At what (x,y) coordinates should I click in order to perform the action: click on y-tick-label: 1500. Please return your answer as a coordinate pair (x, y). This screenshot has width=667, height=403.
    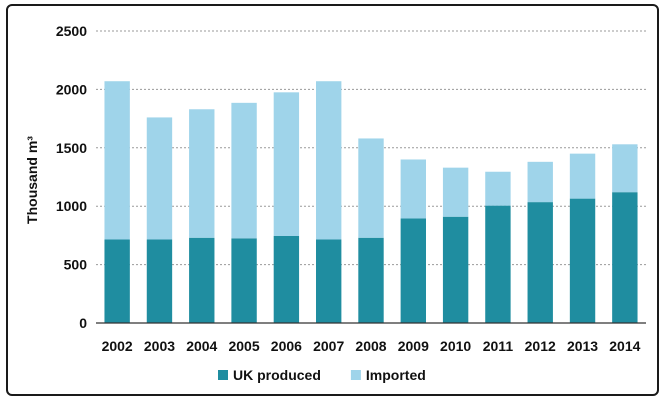
    Looking at the image, I should click on (71, 148).